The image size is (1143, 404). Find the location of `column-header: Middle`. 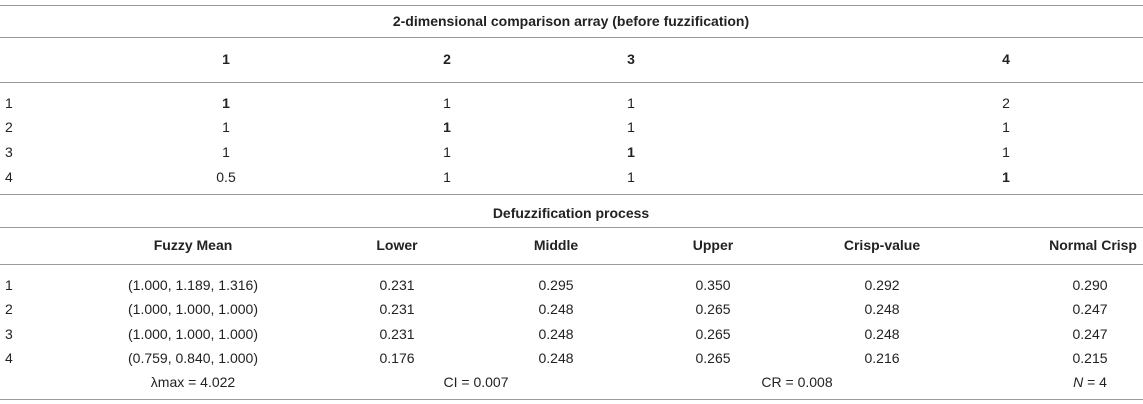

column-header: Middle is located at coordinates (556, 245).